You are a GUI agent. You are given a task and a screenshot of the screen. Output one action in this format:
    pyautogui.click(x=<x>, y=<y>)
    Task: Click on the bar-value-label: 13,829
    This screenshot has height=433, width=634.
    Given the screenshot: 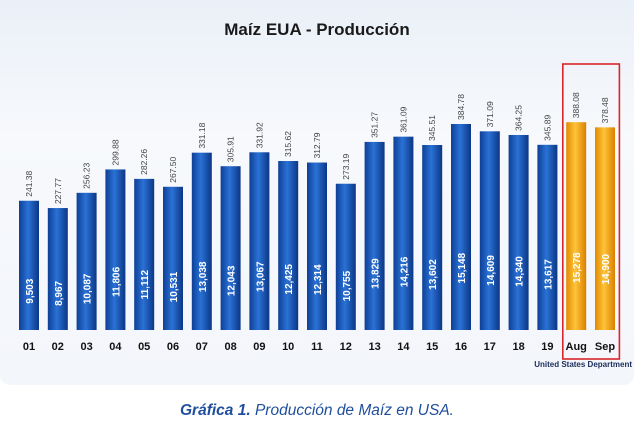 What is the action you would take?
    pyautogui.click(x=376, y=273)
    